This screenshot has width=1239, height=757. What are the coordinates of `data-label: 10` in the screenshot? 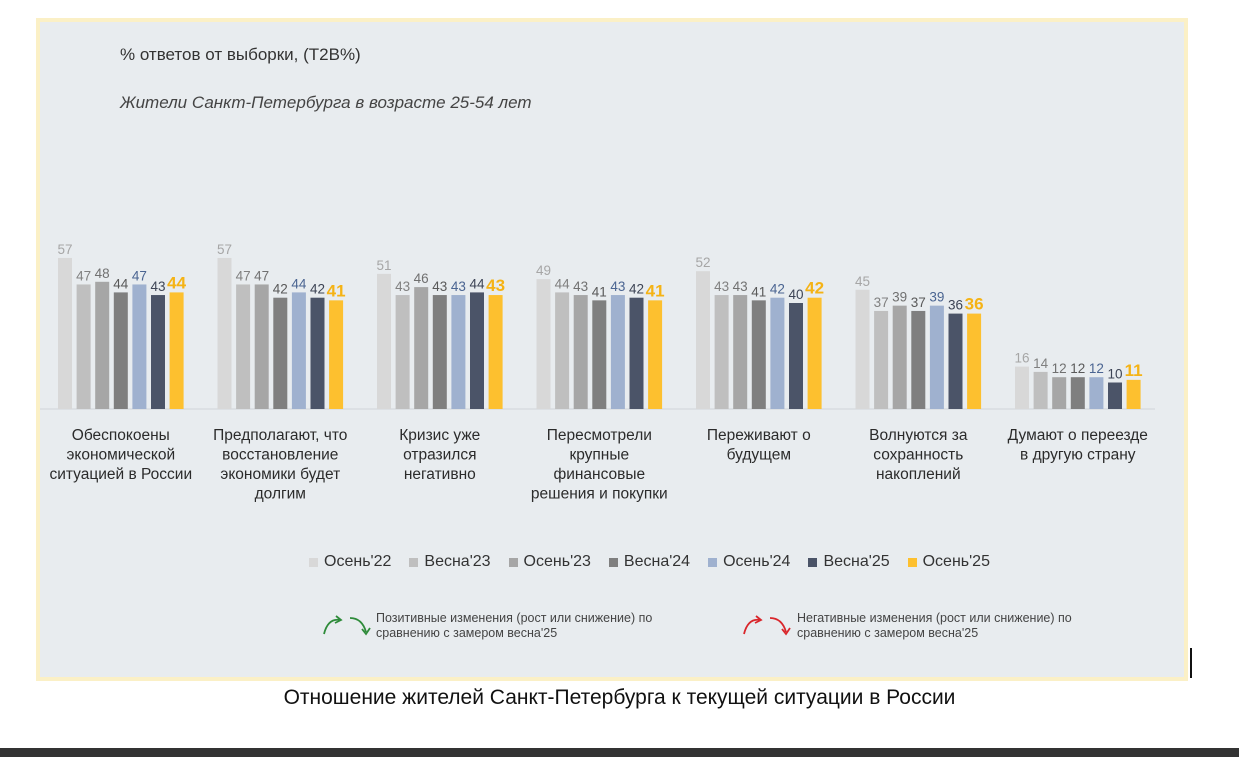 It's located at (1114, 374).